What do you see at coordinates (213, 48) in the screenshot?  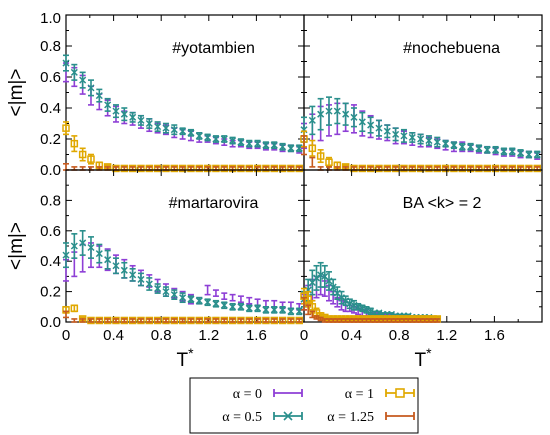 I see `panel-title: #yotambien` at bounding box center [213, 48].